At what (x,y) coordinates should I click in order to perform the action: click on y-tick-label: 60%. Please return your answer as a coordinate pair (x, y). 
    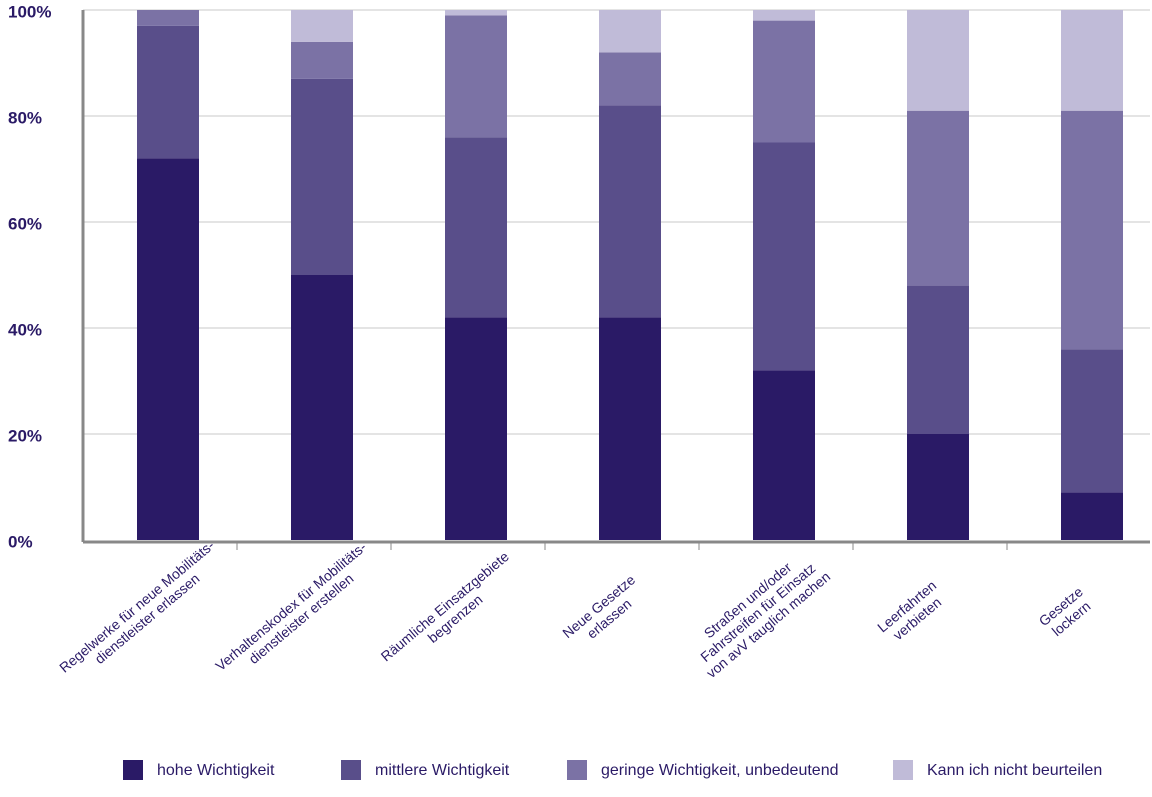
    Looking at the image, I should click on (25, 223).